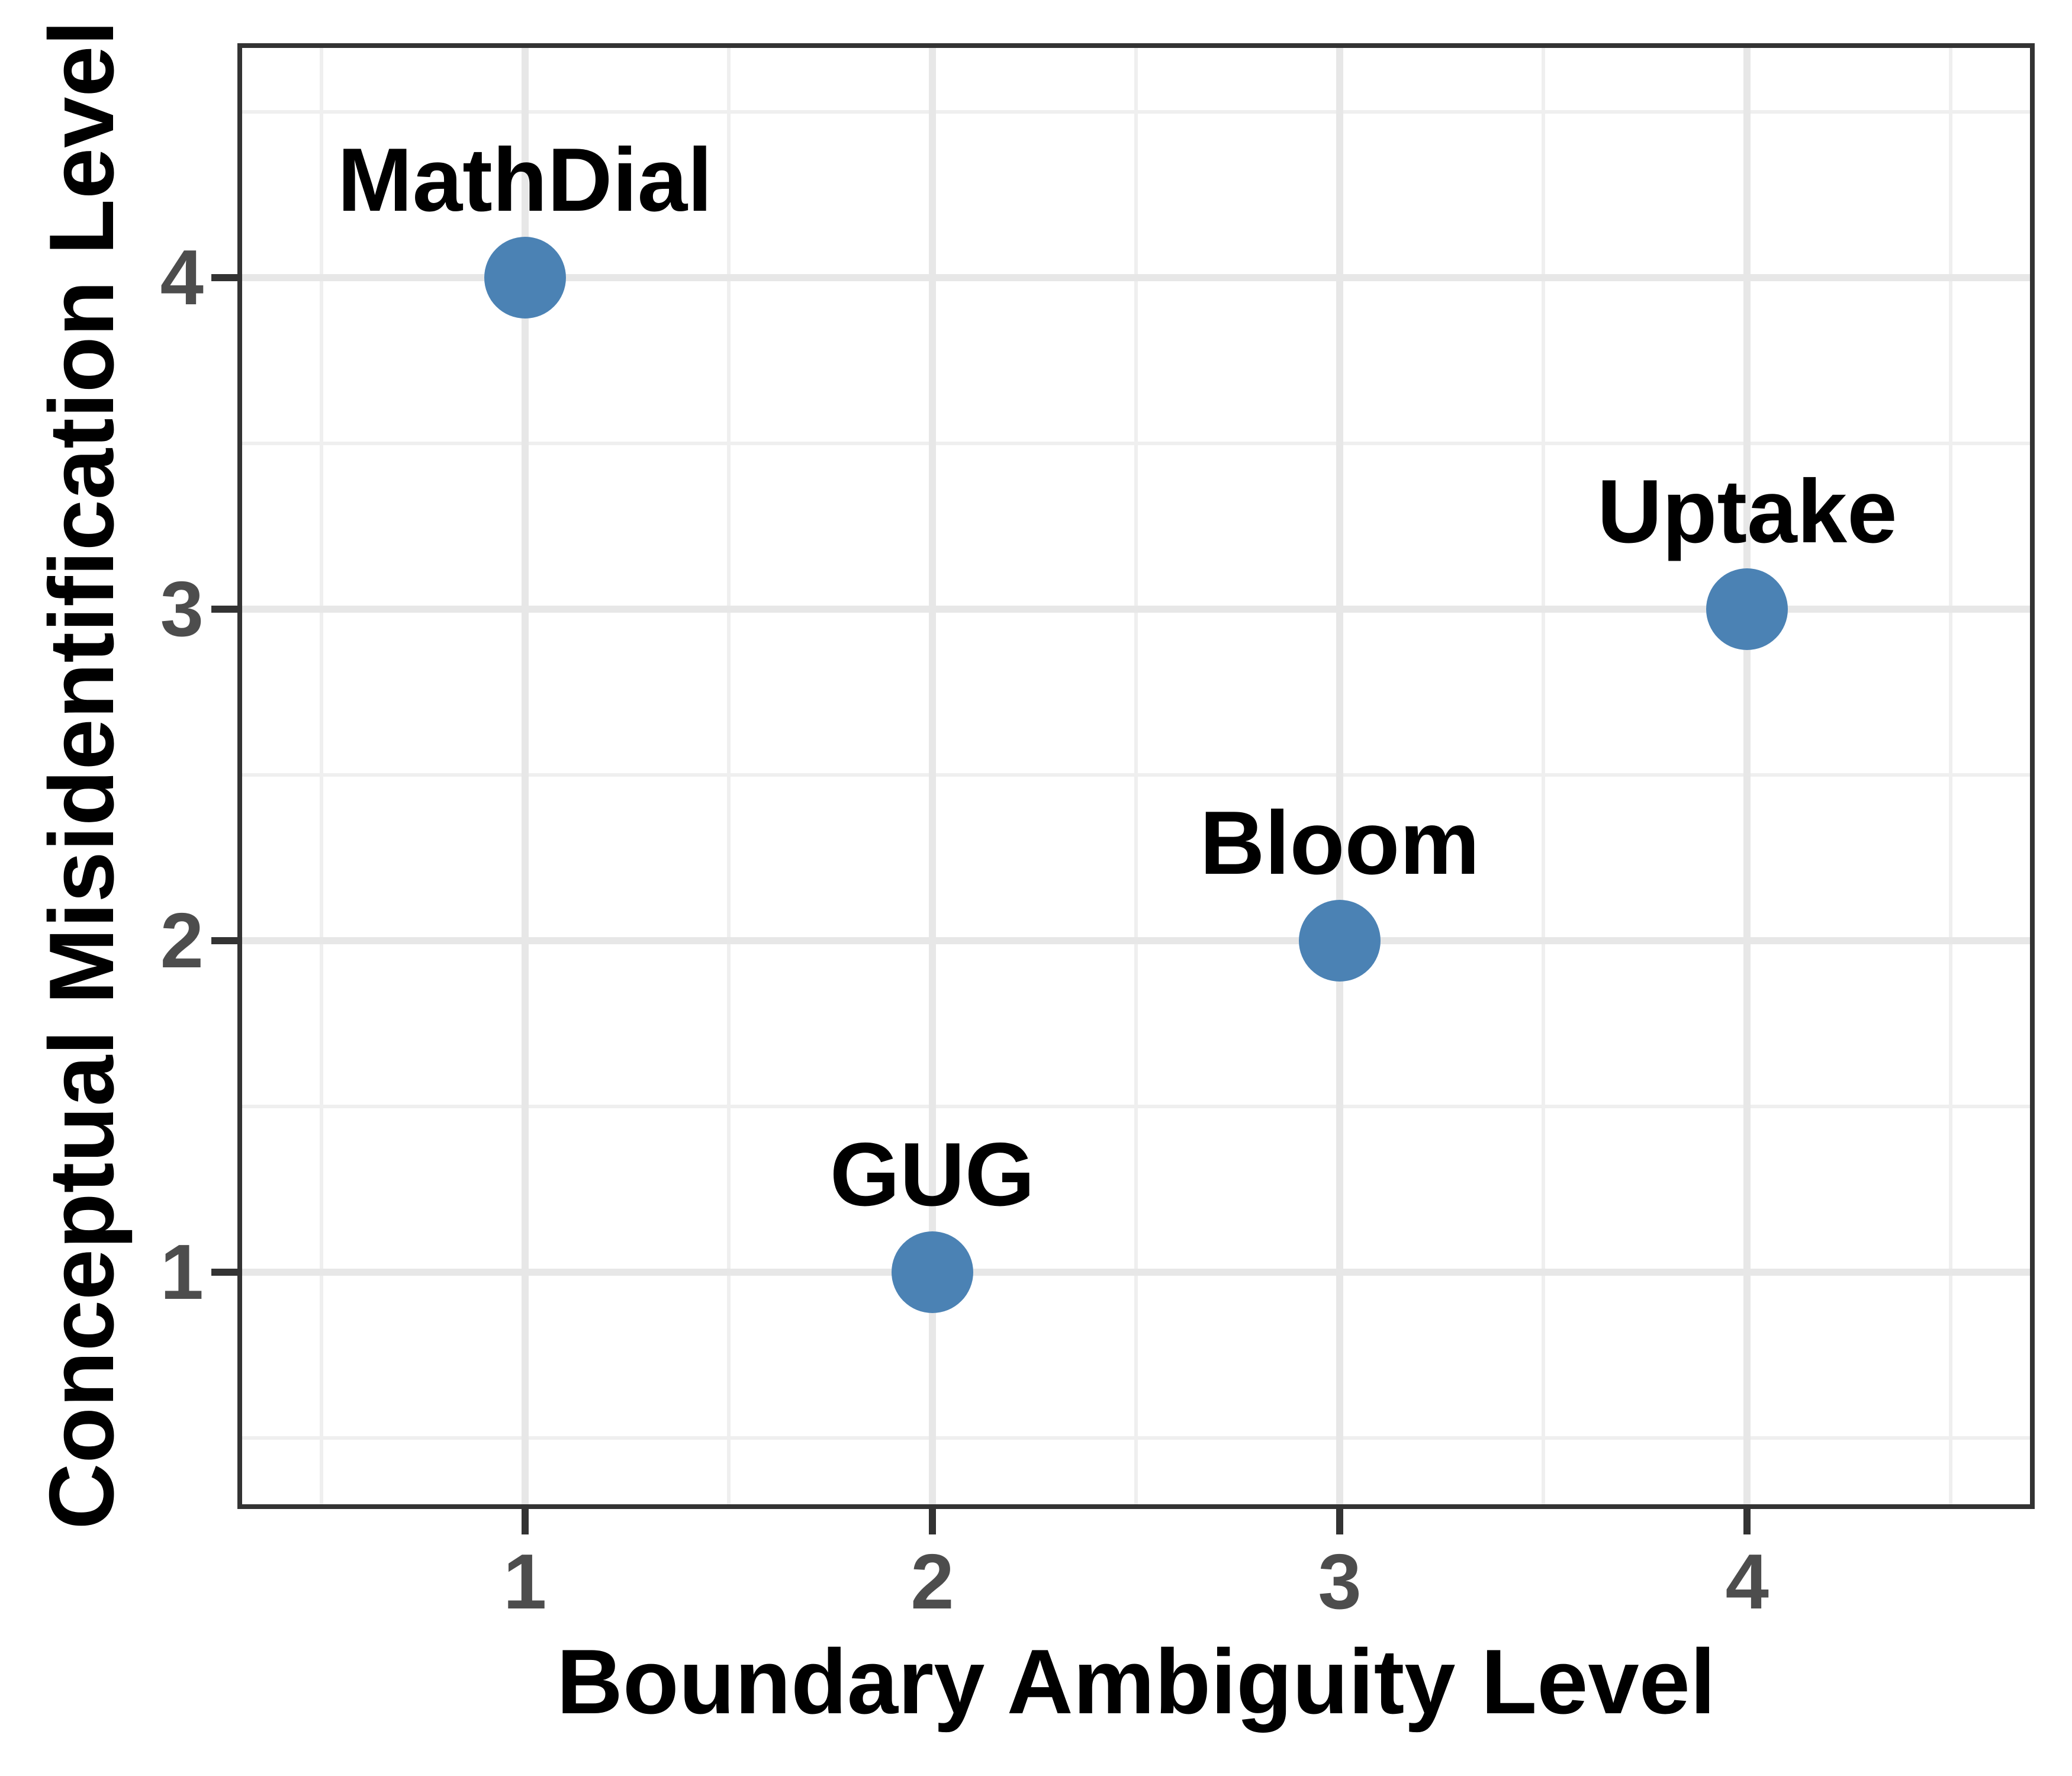 This screenshot has width=2072, height=1776. What do you see at coordinates (182, 940) in the screenshot?
I see `y-tick-label: 2` at bounding box center [182, 940].